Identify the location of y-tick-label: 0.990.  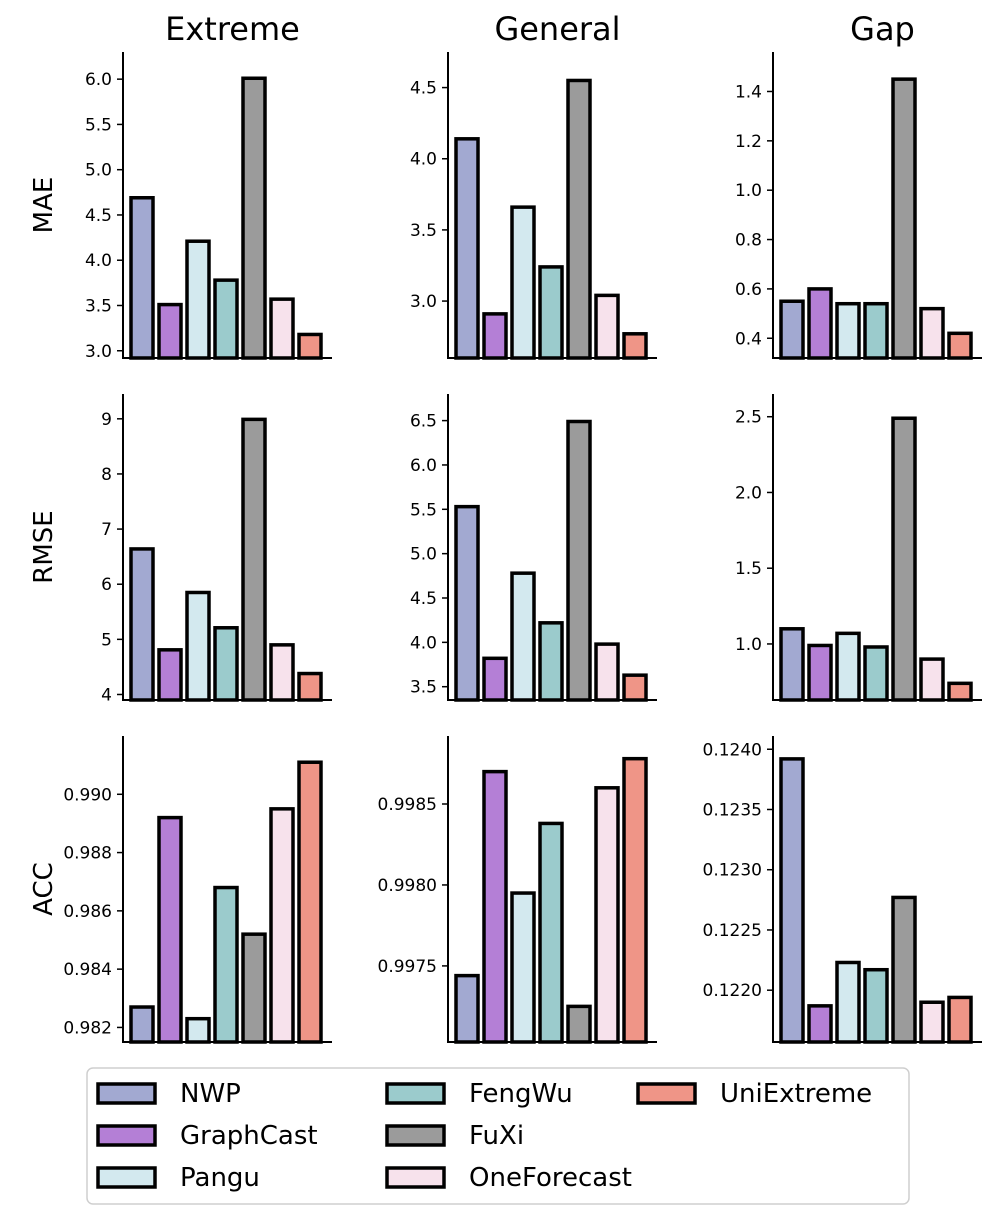
(87, 795).